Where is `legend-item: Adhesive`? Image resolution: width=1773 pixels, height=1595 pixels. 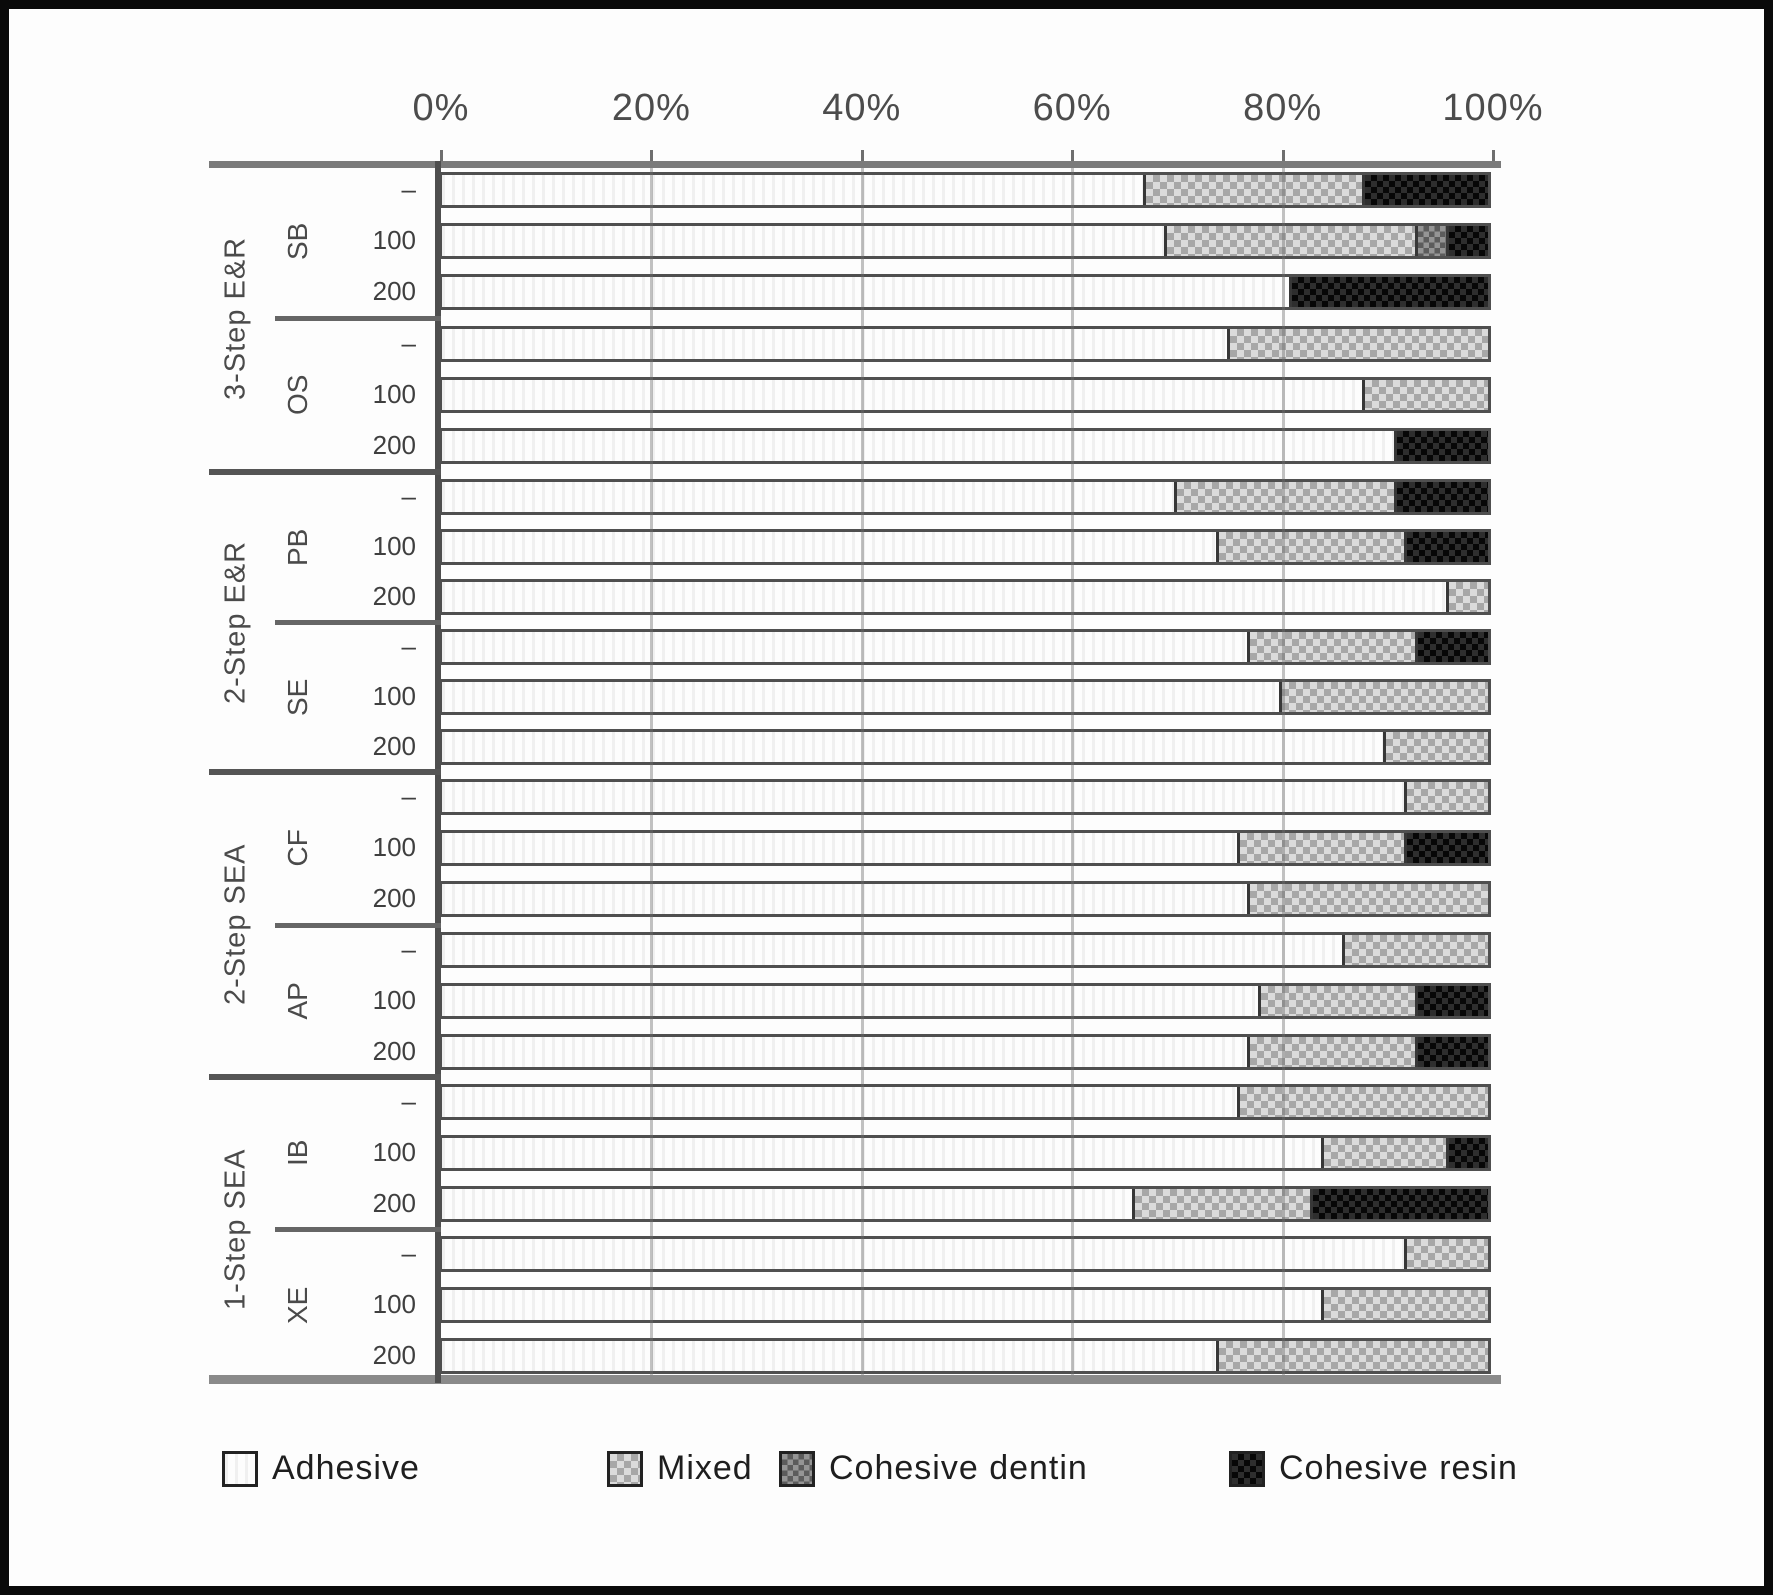
legend-item: Adhesive is located at coordinates (321, 1468).